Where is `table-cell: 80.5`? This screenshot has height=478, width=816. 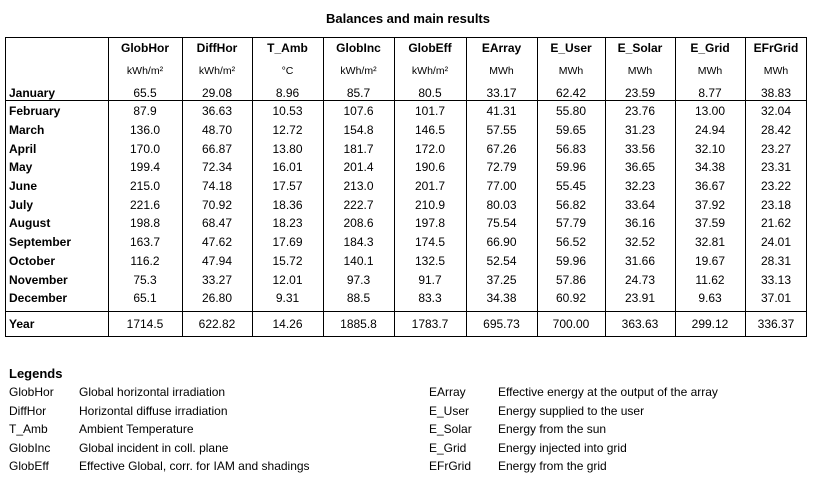
table-cell: 80.5 is located at coordinates (430, 92).